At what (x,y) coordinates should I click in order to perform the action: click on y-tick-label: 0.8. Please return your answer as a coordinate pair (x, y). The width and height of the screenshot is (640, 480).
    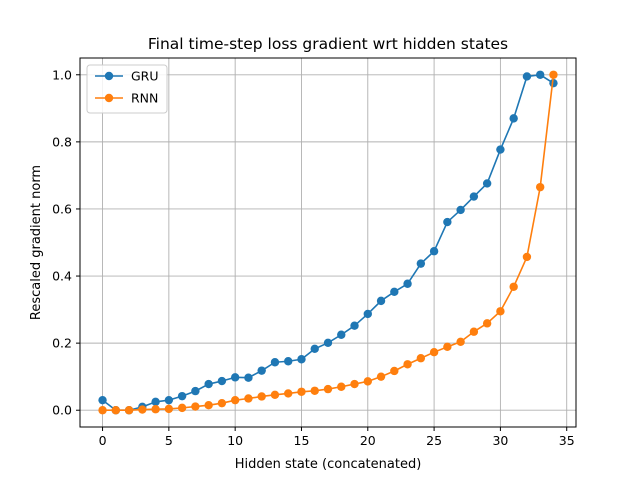
    Looking at the image, I should click on (62, 141).